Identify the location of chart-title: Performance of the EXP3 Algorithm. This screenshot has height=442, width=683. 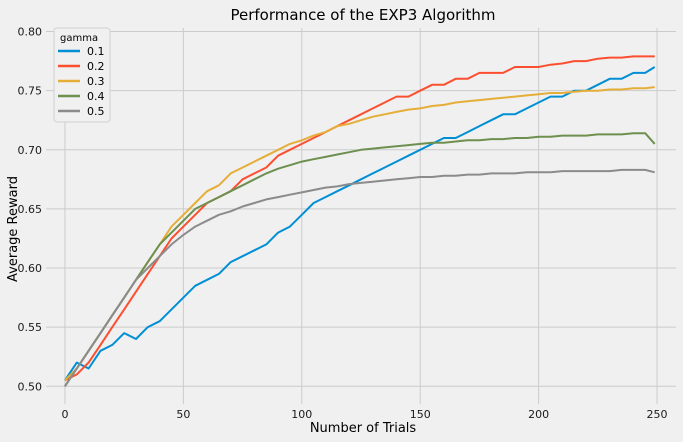
(362, 15).